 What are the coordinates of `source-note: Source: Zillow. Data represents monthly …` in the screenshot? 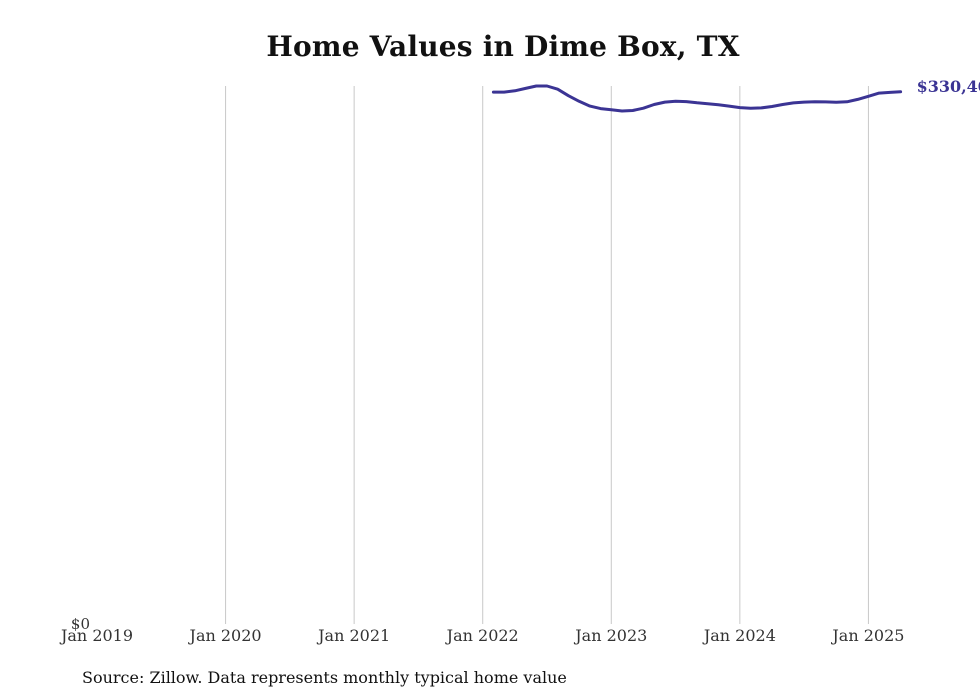 It's located at (324, 677).